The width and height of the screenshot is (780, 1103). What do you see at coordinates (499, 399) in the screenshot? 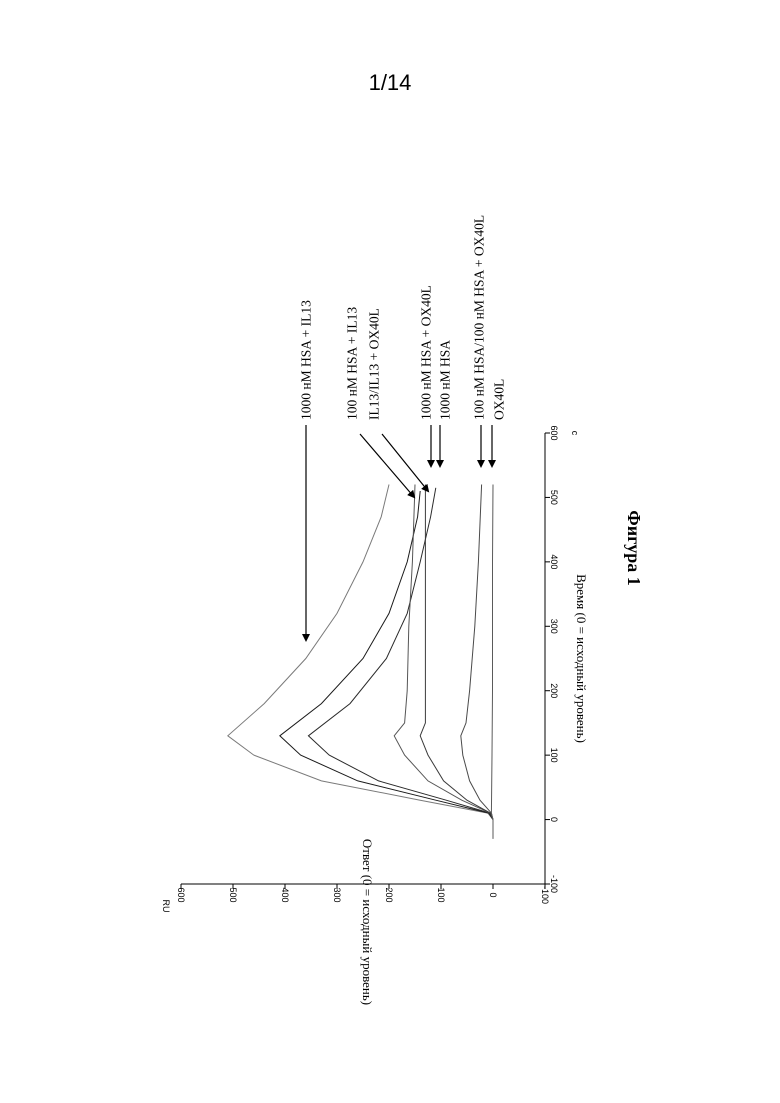
I see `series-label: OX40L` at bounding box center [499, 399].